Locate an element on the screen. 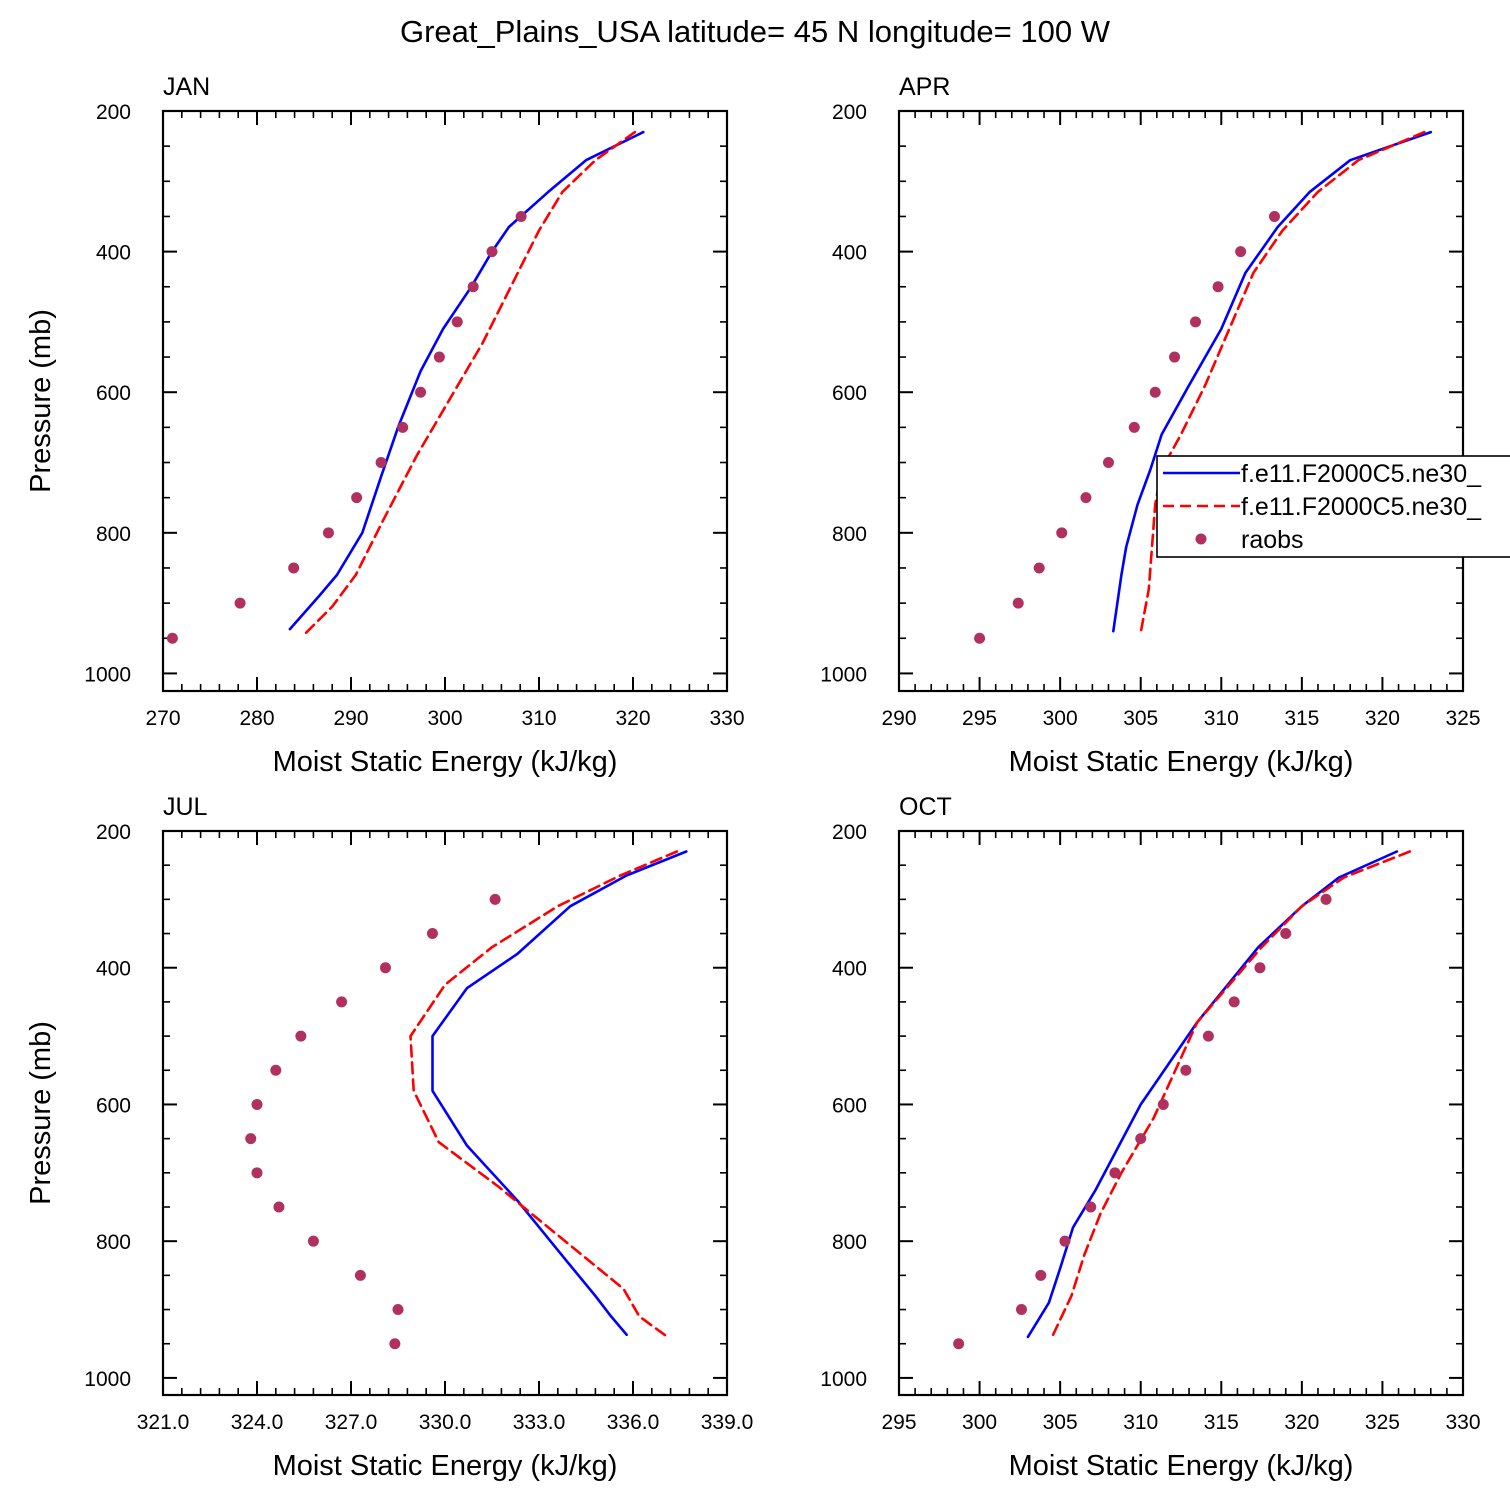  x-tick-label: 327.0 is located at coordinates (351, 1422).